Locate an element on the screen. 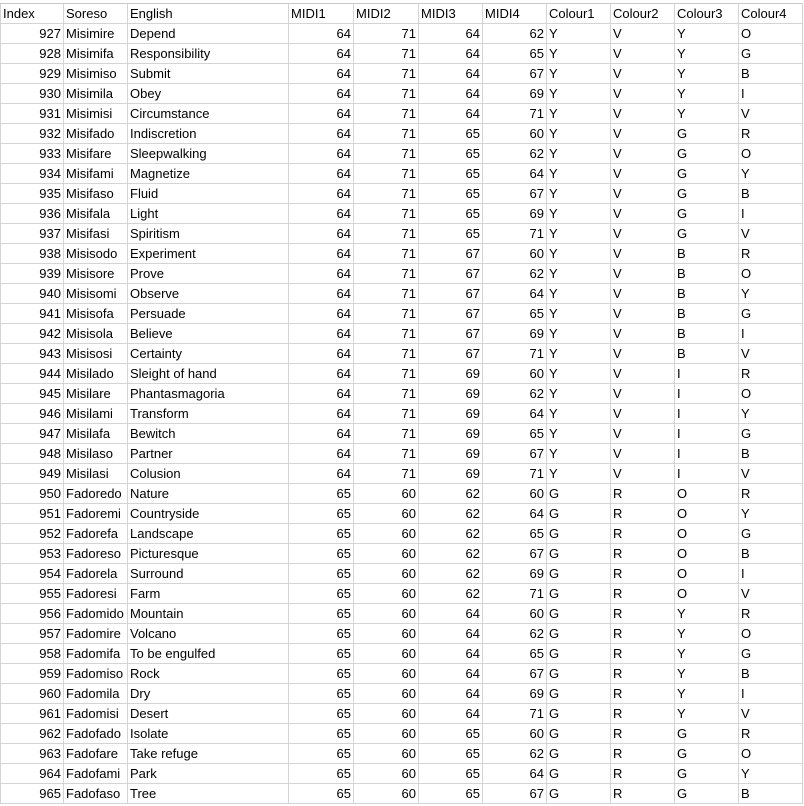 Image resolution: width=804 pixels, height=806 pixels. cell-soreso: Misilasi is located at coordinates (95, 473).